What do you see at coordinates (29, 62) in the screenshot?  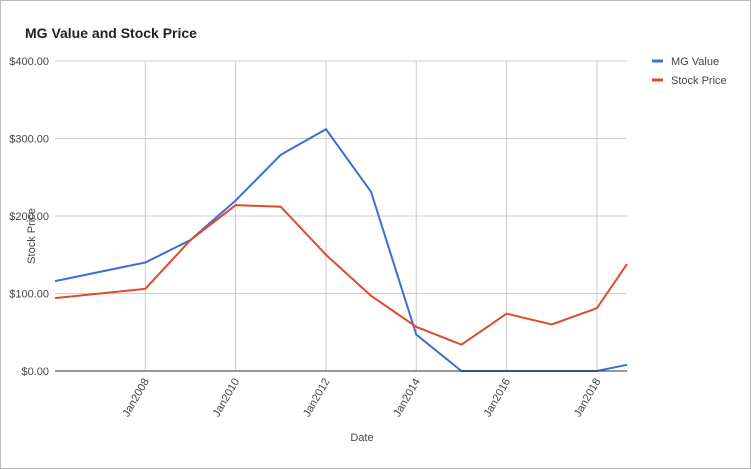 I see `y-tick-label: $400.00` at bounding box center [29, 62].